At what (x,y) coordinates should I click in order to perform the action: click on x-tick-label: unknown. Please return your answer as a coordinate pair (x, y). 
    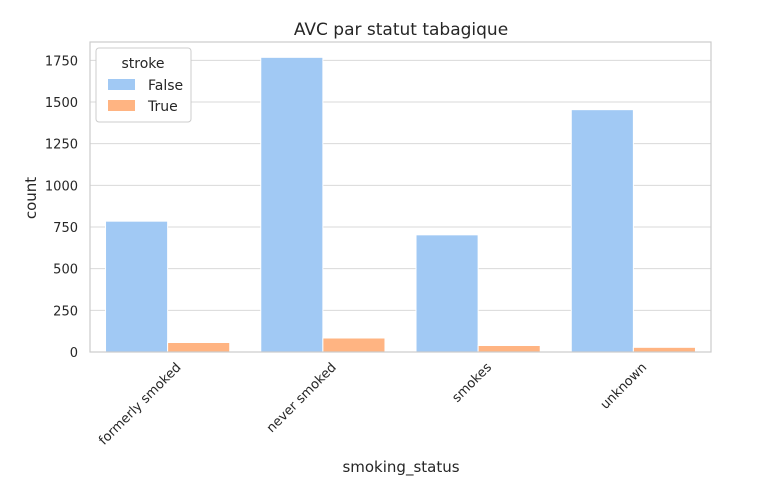
    Looking at the image, I should click on (624, 386).